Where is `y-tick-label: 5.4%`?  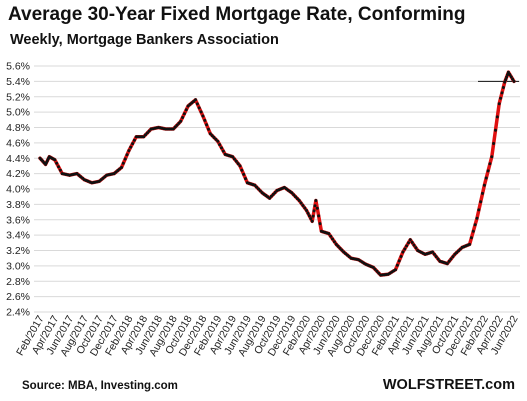 y-tick-label: 5.4% is located at coordinates (18, 82).